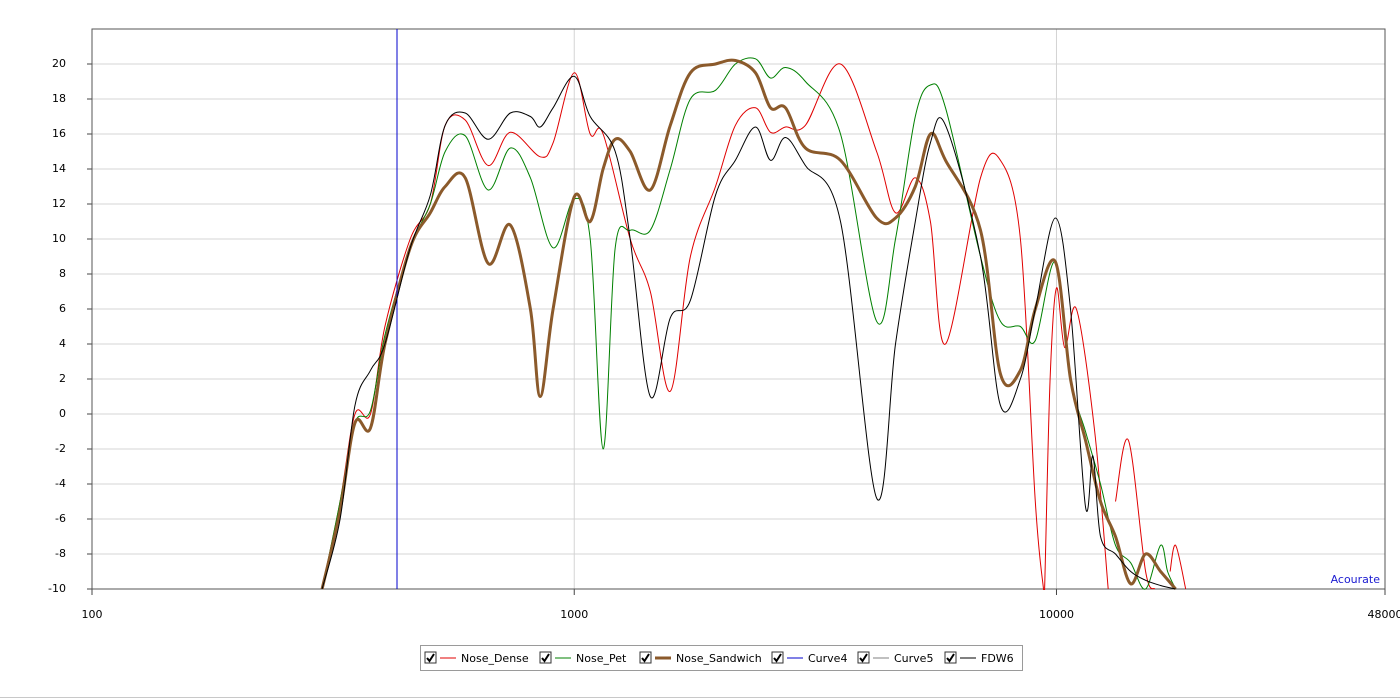 The height and width of the screenshot is (700, 1400). Describe the element at coordinates (59, 63) in the screenshot. I see `y-tick-label: 20` at that location.